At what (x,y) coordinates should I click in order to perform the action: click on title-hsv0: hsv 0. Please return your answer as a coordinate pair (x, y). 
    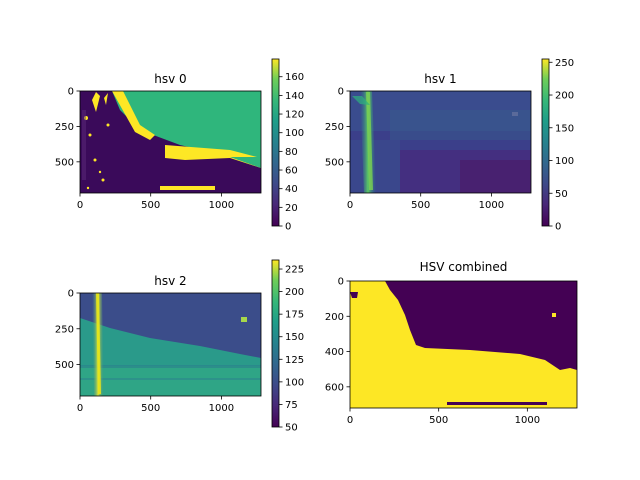
    Looking at the image, I should click on (170, 79).